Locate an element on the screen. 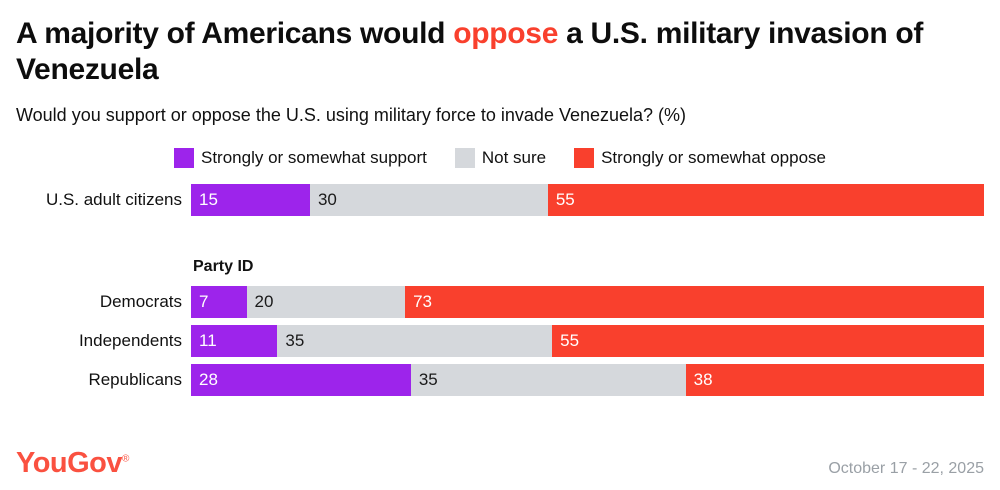 Image resolution: width=1000 pixels, height=490 pixels. legend-label: Strongly or somewhat oppose is located at coordinates (713, 157).